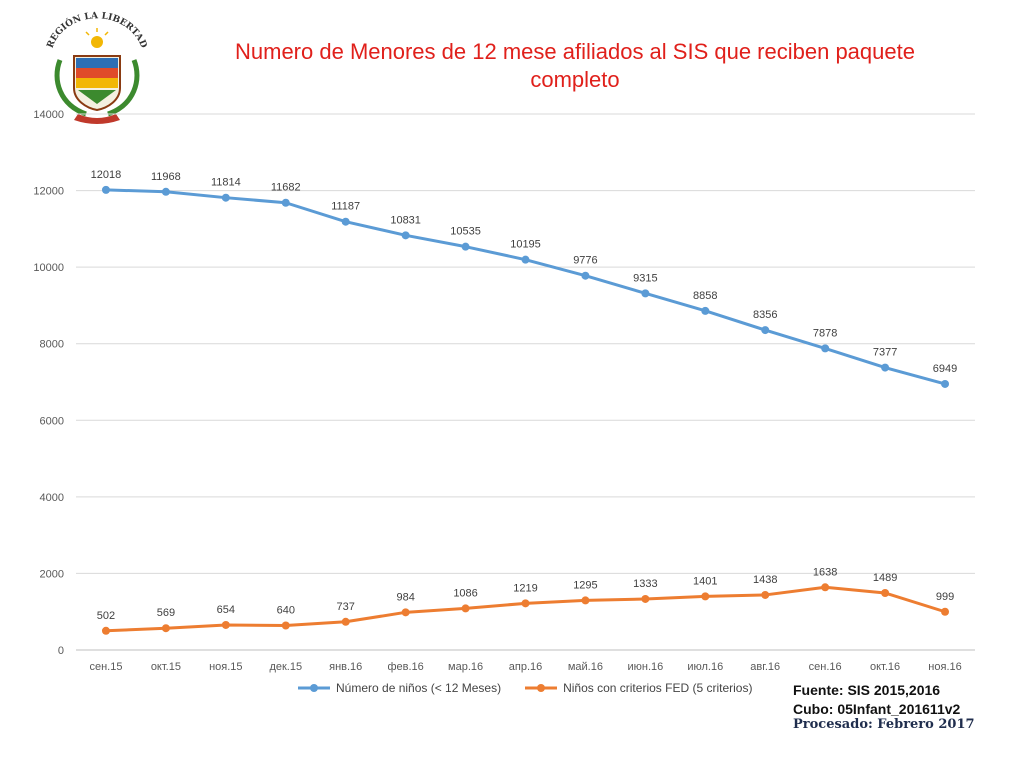  What do you see at coordinates (645, 278) in the screenshot?
I see `data-label: 9315` at bounding box center [645, 278].